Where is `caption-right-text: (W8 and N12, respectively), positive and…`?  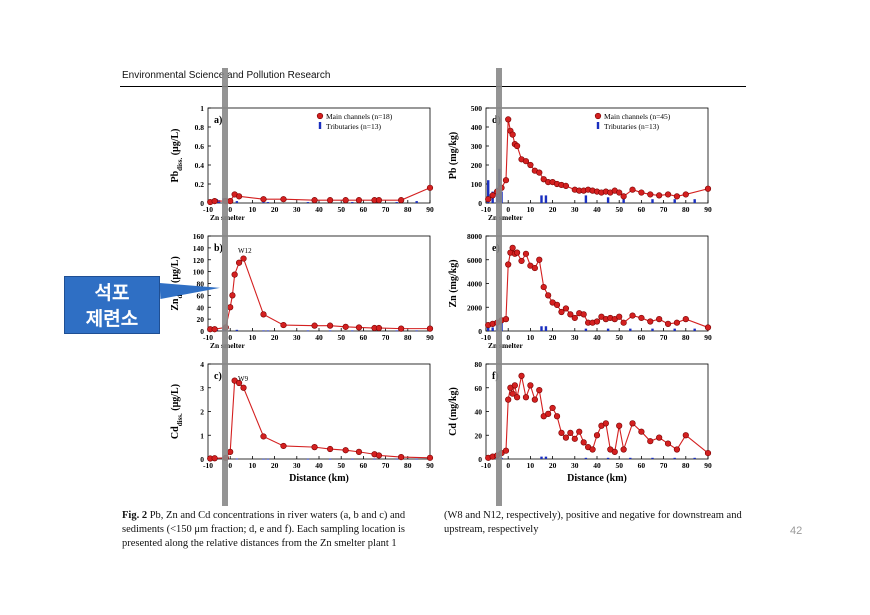 caption-right-text: (W8 and N12, respectively), positive and… is located at coordinates (593, 522).